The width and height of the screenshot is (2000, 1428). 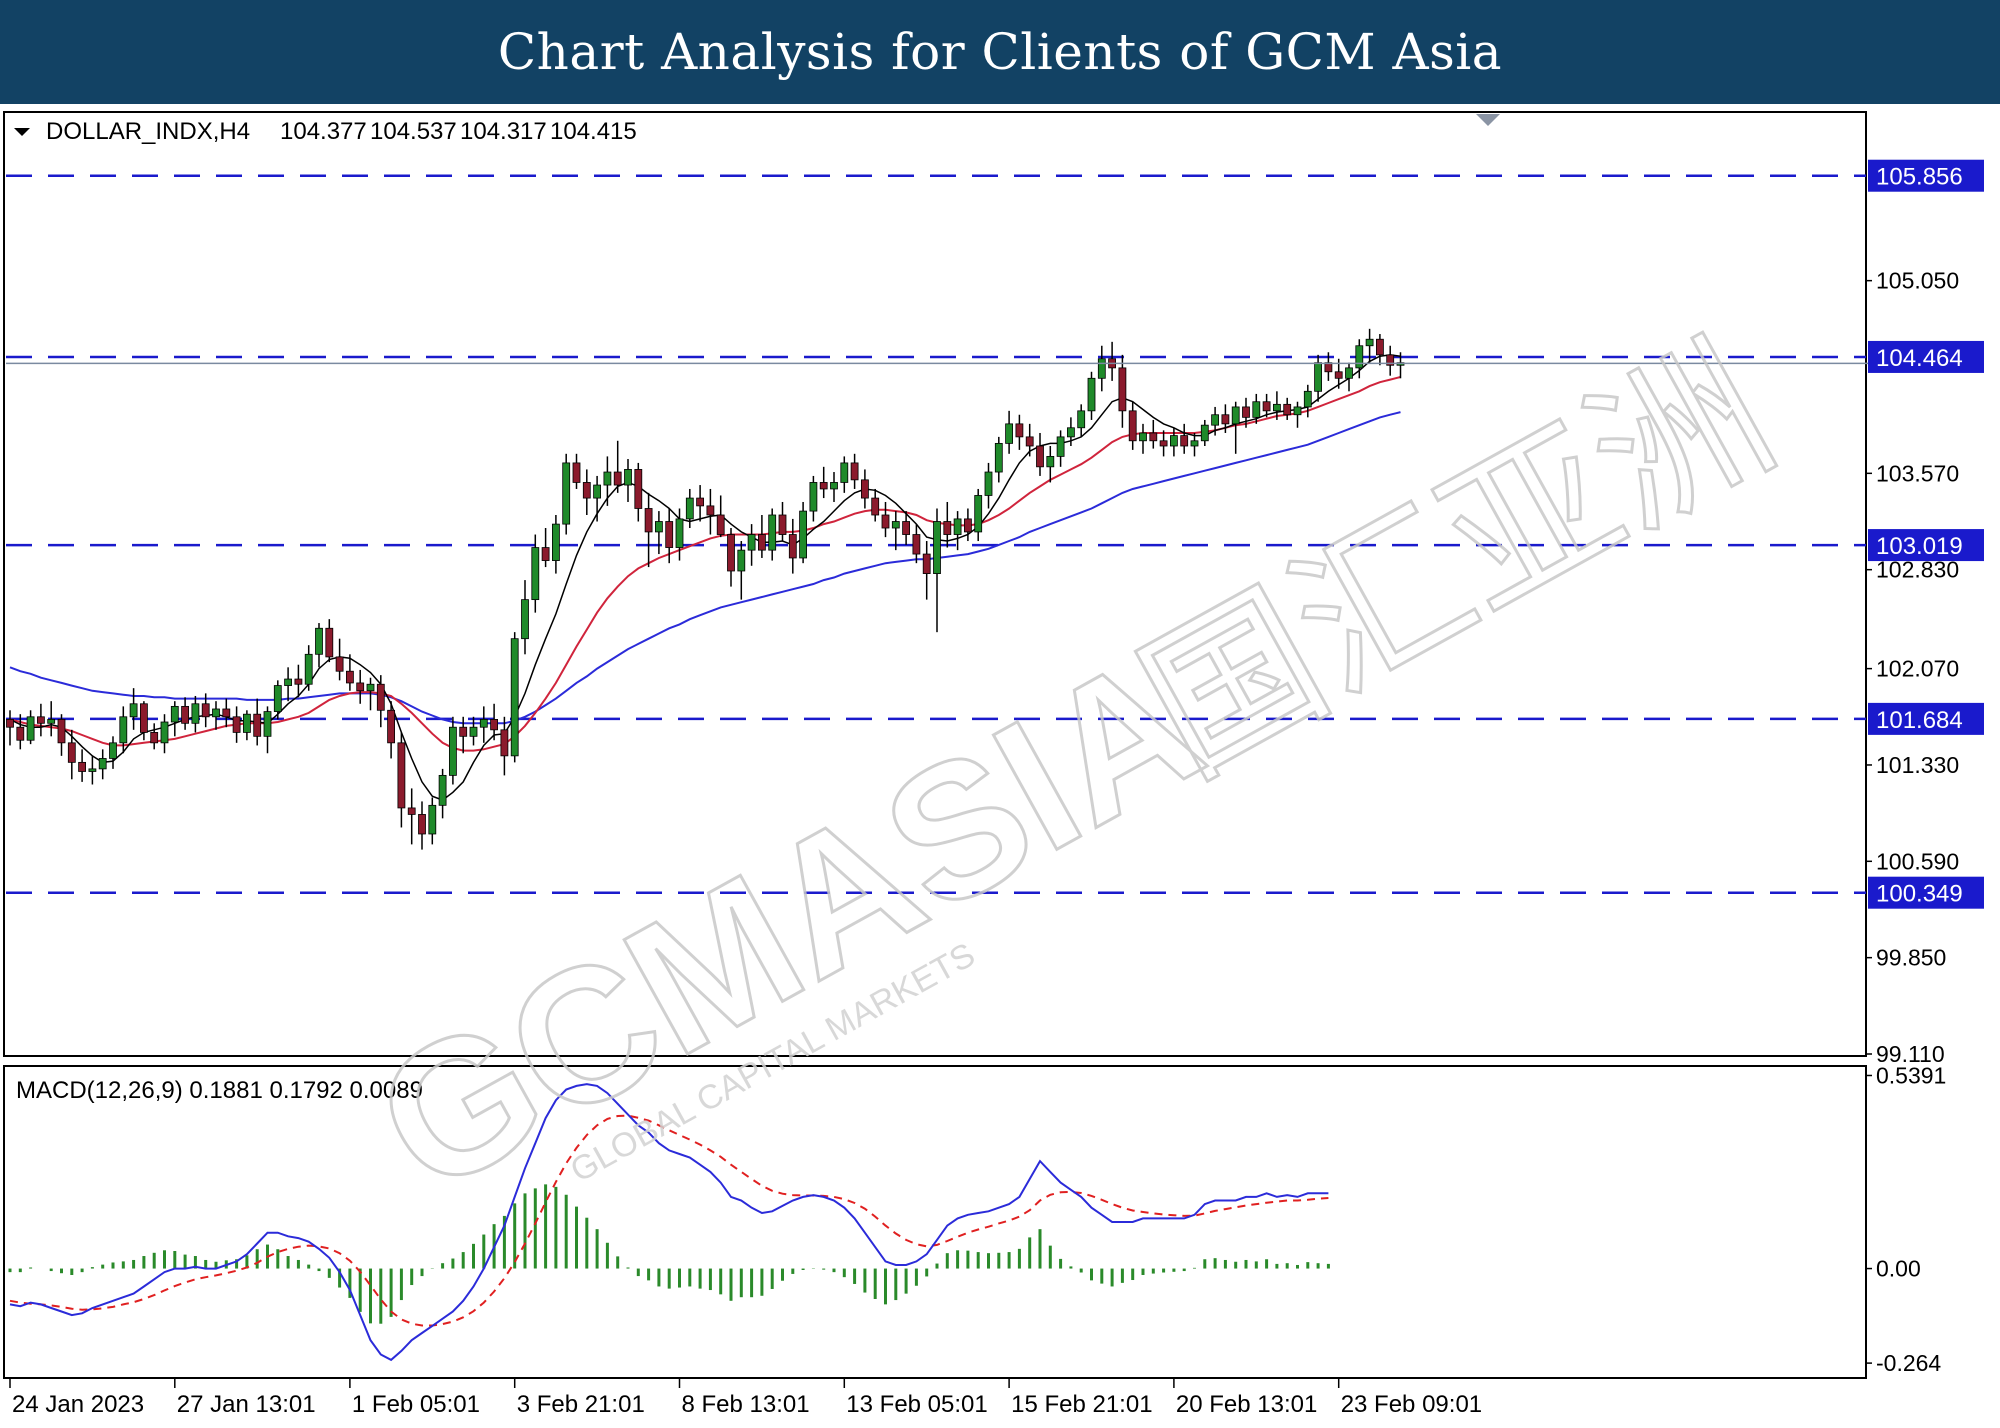 I want to click on collapse-triangle-icon, so click(x=22, y=132).